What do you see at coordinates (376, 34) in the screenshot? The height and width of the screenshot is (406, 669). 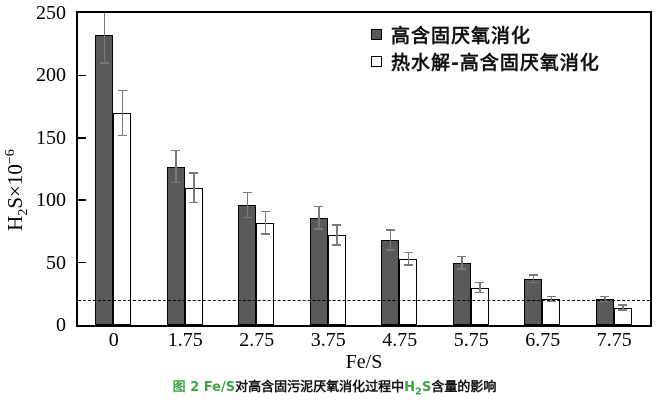 I see `filled-square-icon` at bounding box center [376, 34].